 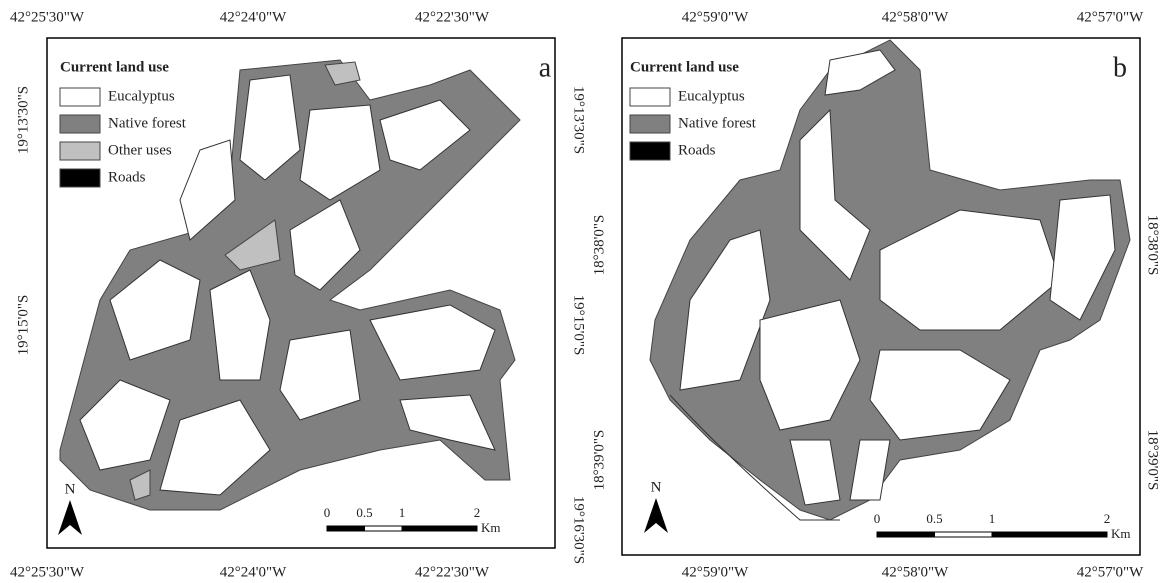 What do you see at coordinates (452, 572) in the screenshot?
I see `bottom-coordinate: 42°22'30"W` at bounding box center [452, 572].